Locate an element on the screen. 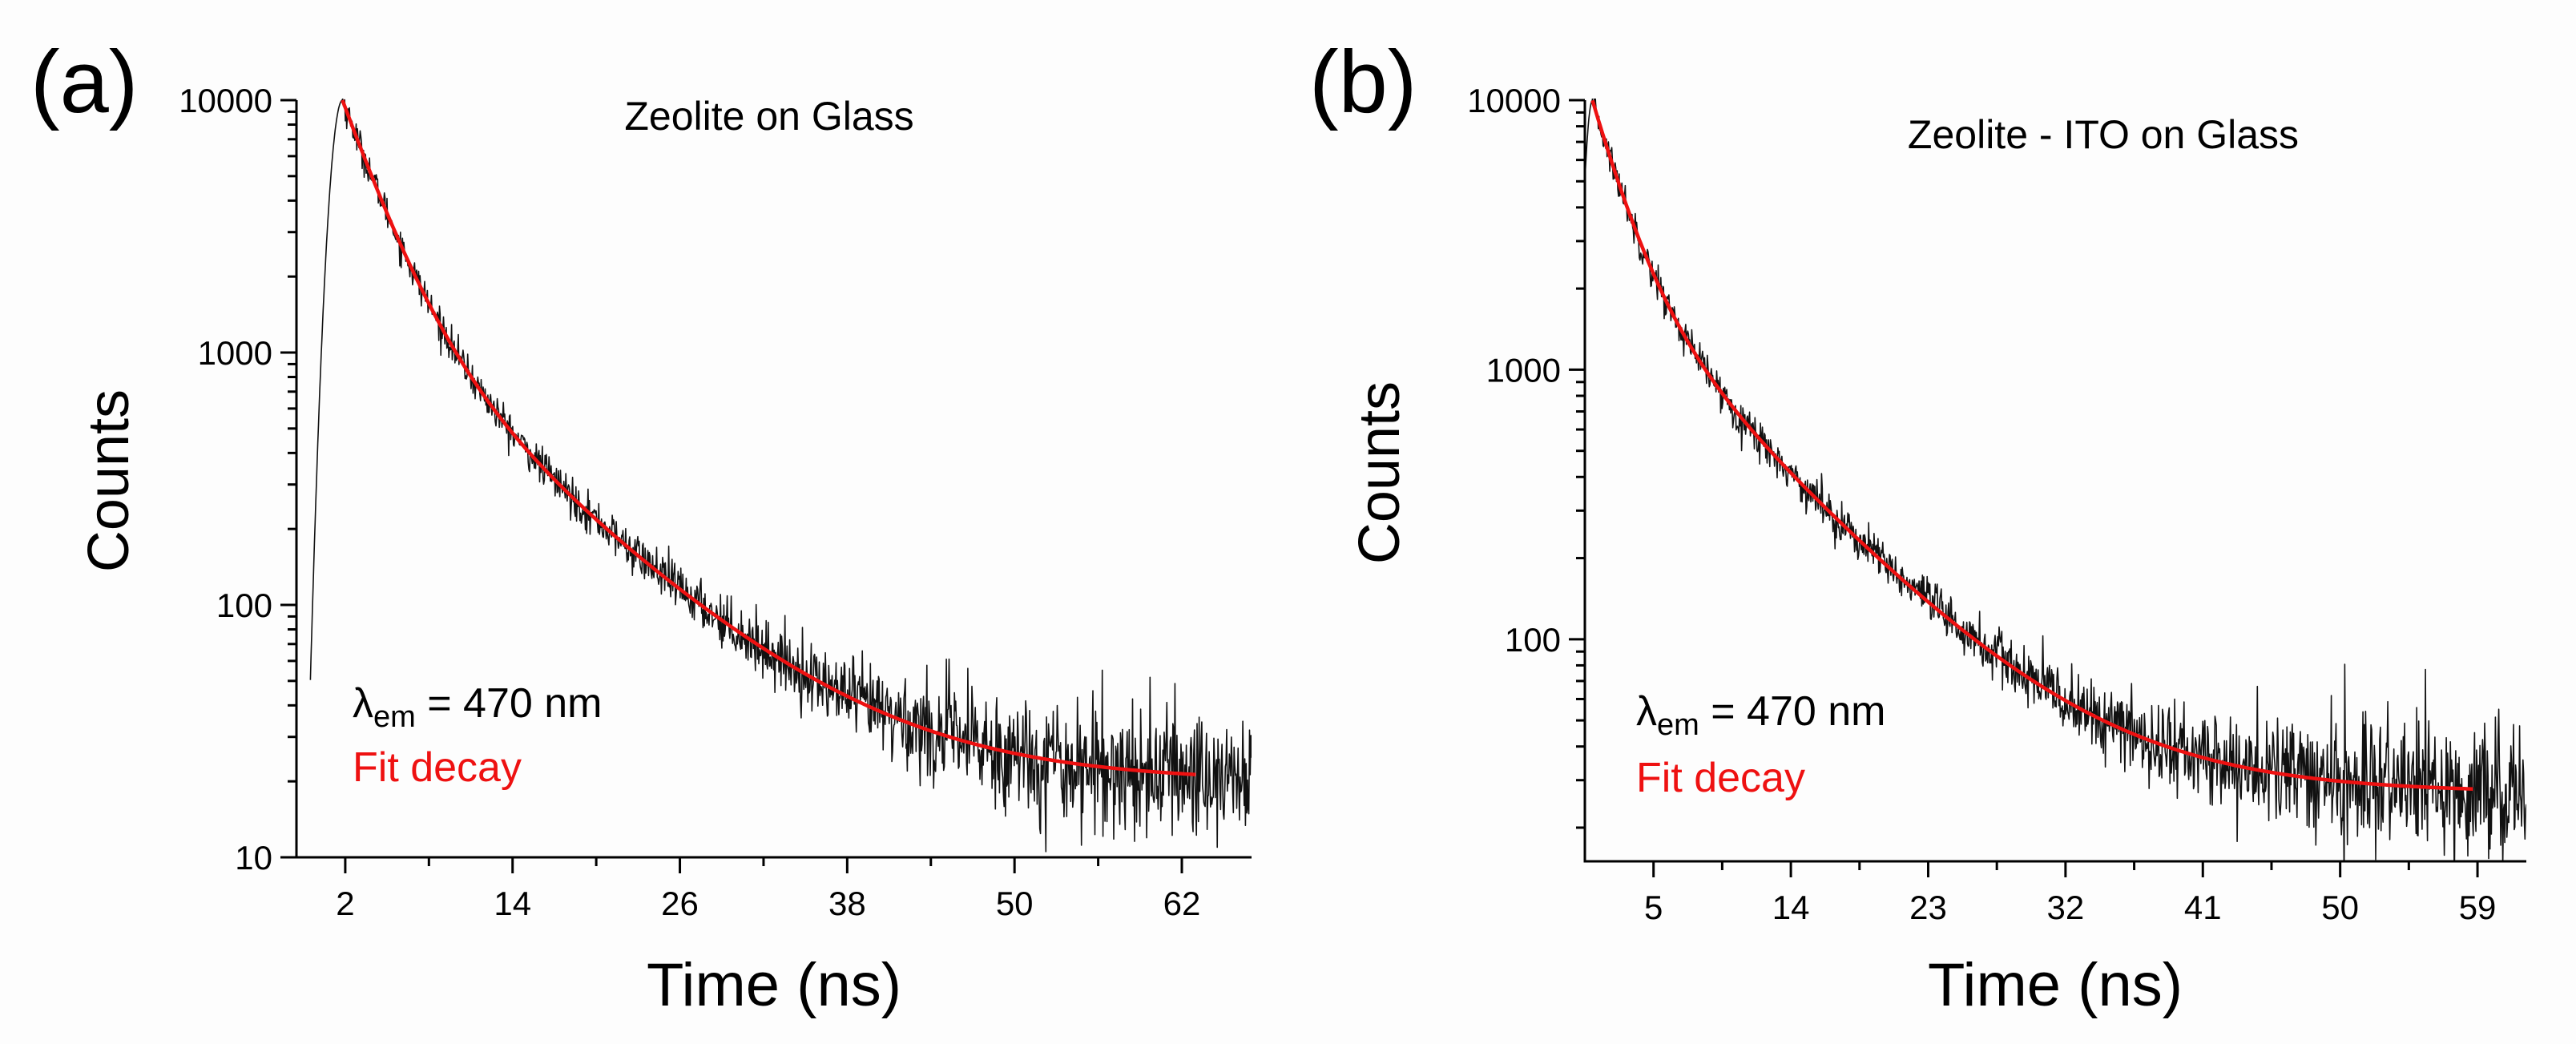 Image resolution: width=2576 pixels, height=1044 pixels. x-tick-label: 5 is located at coordinates (1653, 907).